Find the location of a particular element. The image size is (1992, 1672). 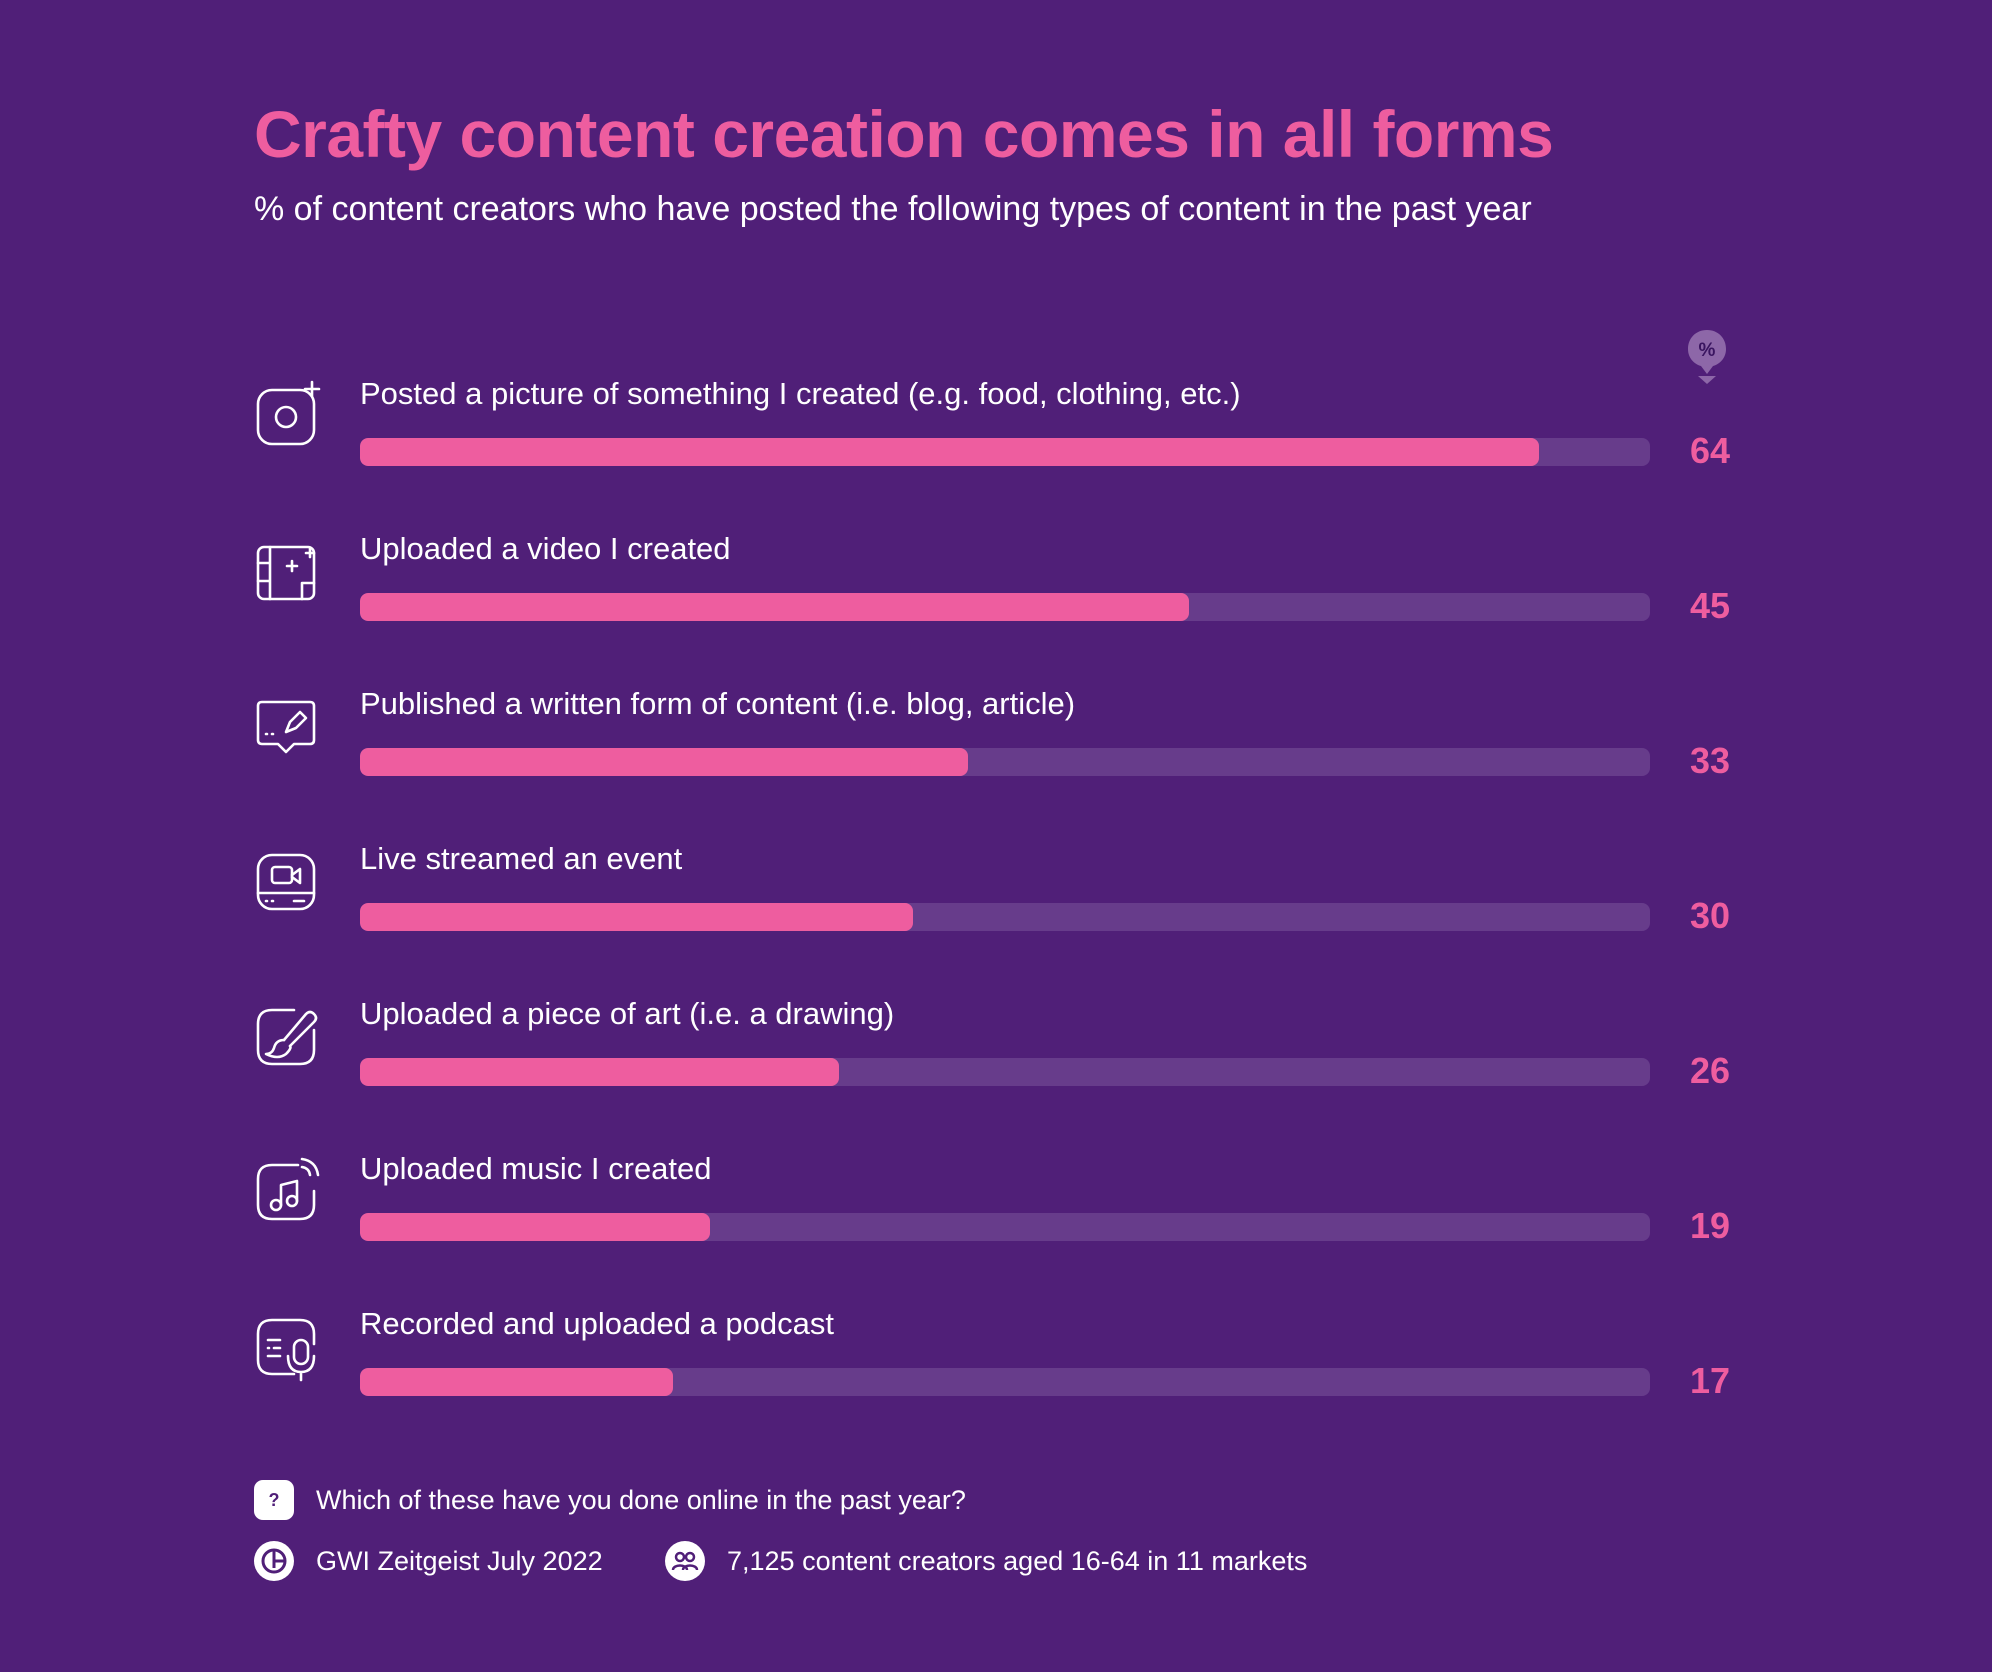

percent-badge-label: % is located at coordinates (1707, 350).